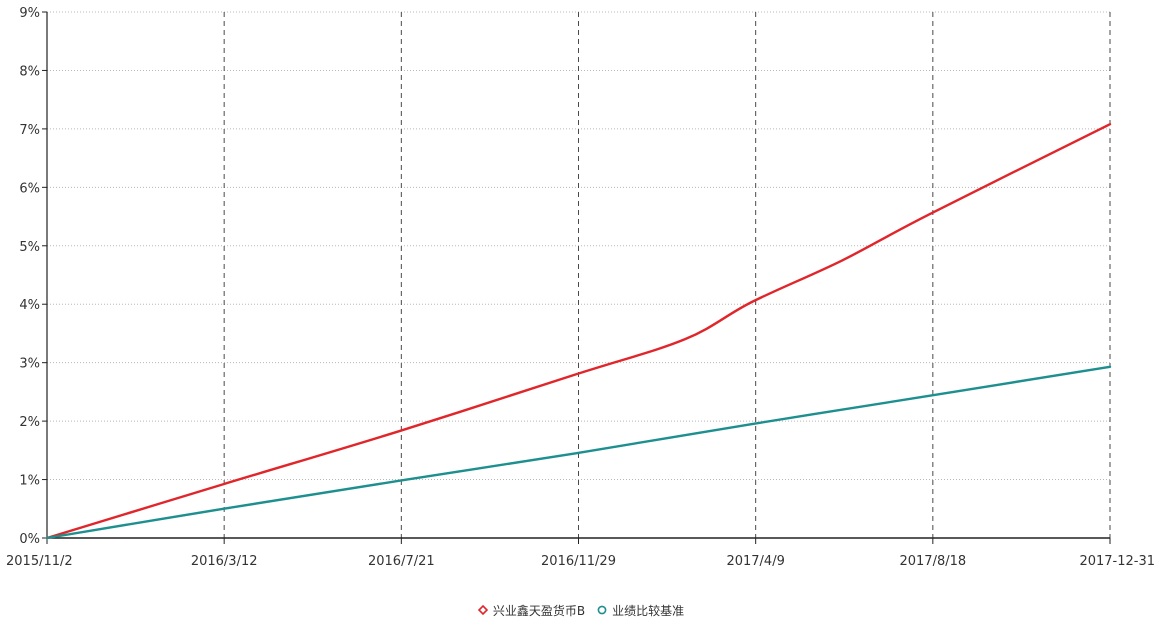 This screenshot has height=625, width=1162. Describe the element at coordinates (602, 610) in the screenshot. I see `circle-marker-icon` at that location.